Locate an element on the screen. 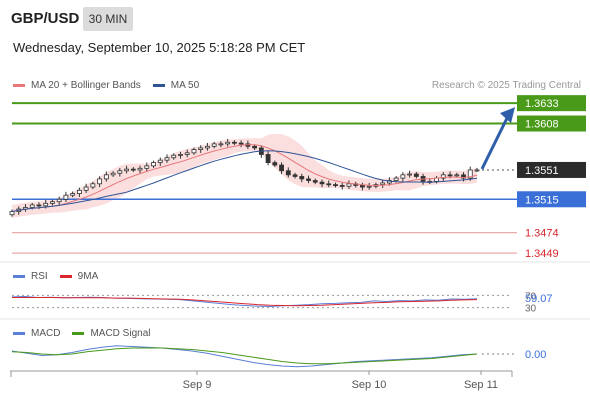 This screenshot has width=590, height=400. legend-item-rsi: RSI is located at coordinates (30, 276).